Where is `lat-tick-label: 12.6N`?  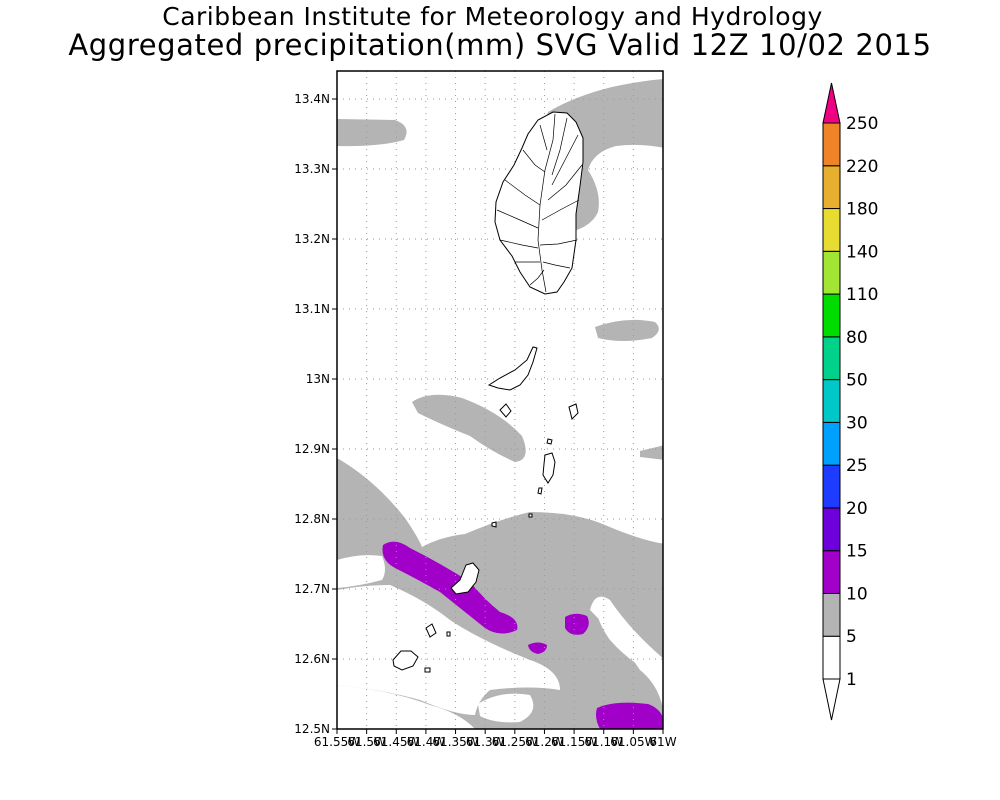
lat-tick-label: 12.6N is located at coordinates (312, 659).